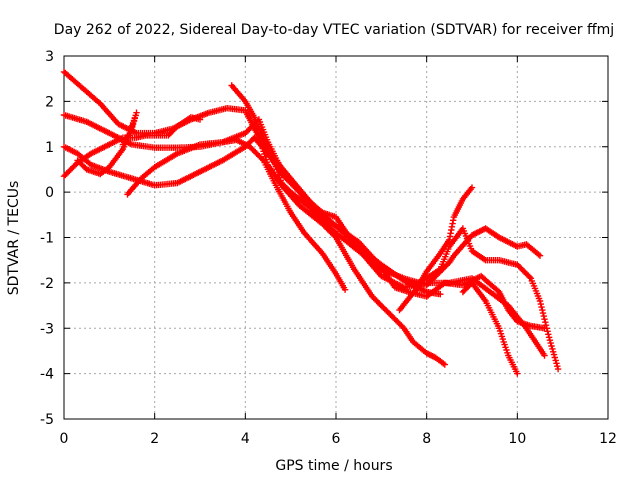 The image size is (640, 480). What do you see at coordinates (47, 420) in the screenshot?
I see `y-tick-label: -5` at bounding box center [47, 420].